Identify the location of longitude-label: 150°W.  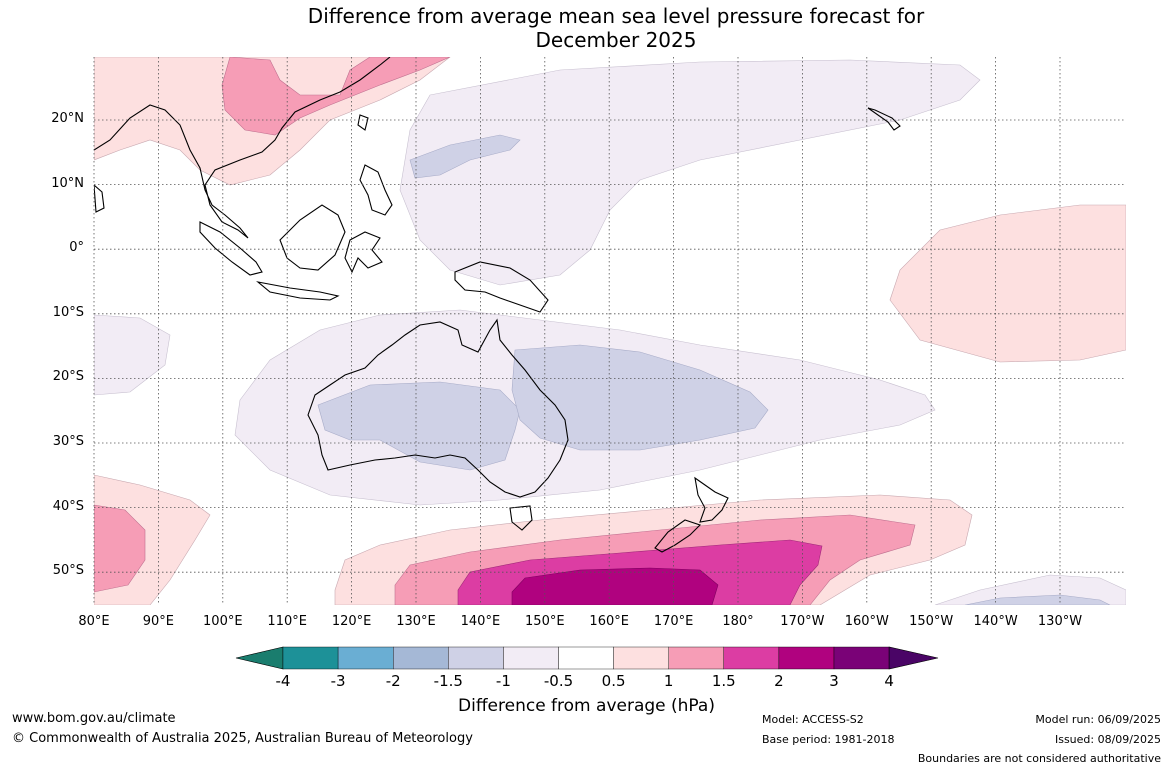
(931, 621).